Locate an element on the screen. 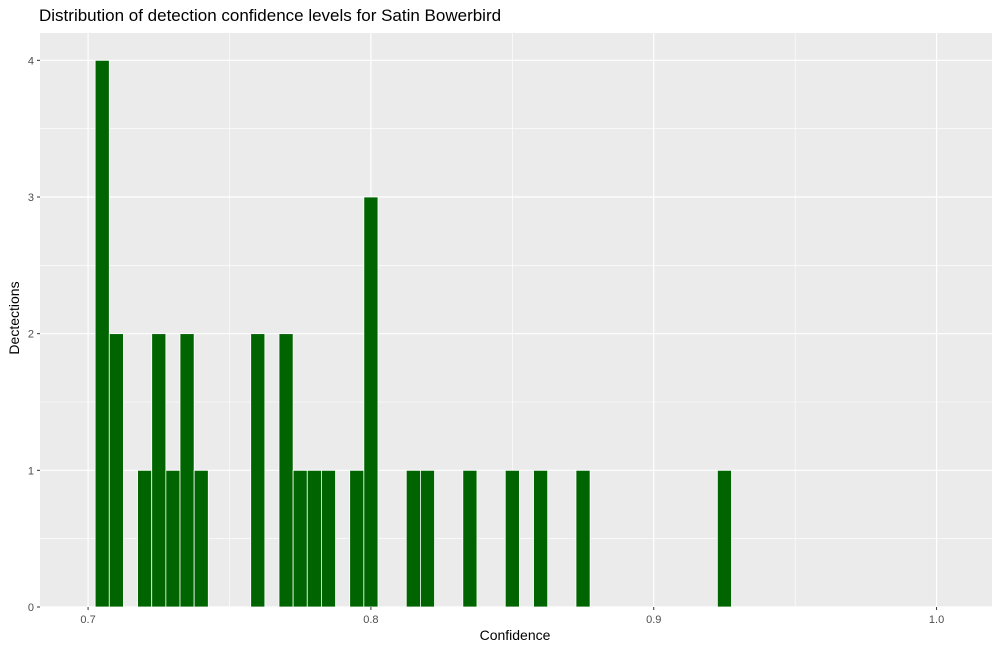  x-axis: 0.7 0.8 0.9 1.0 is located at coordinates (512, 616).